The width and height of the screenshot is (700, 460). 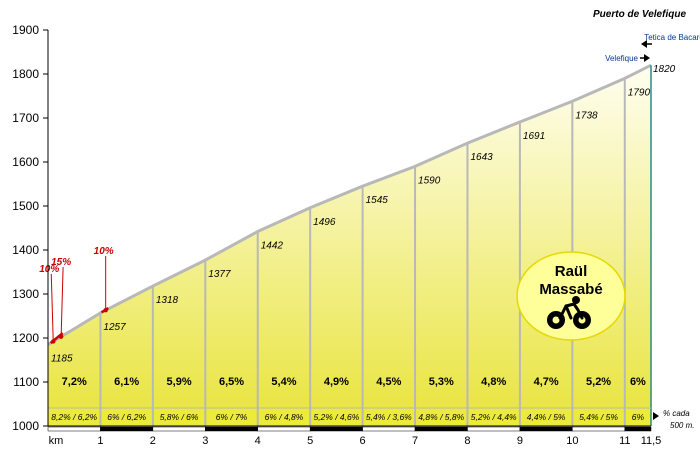 I want to click on altitude-label-1691: 1691, so click(x=534, y=136).